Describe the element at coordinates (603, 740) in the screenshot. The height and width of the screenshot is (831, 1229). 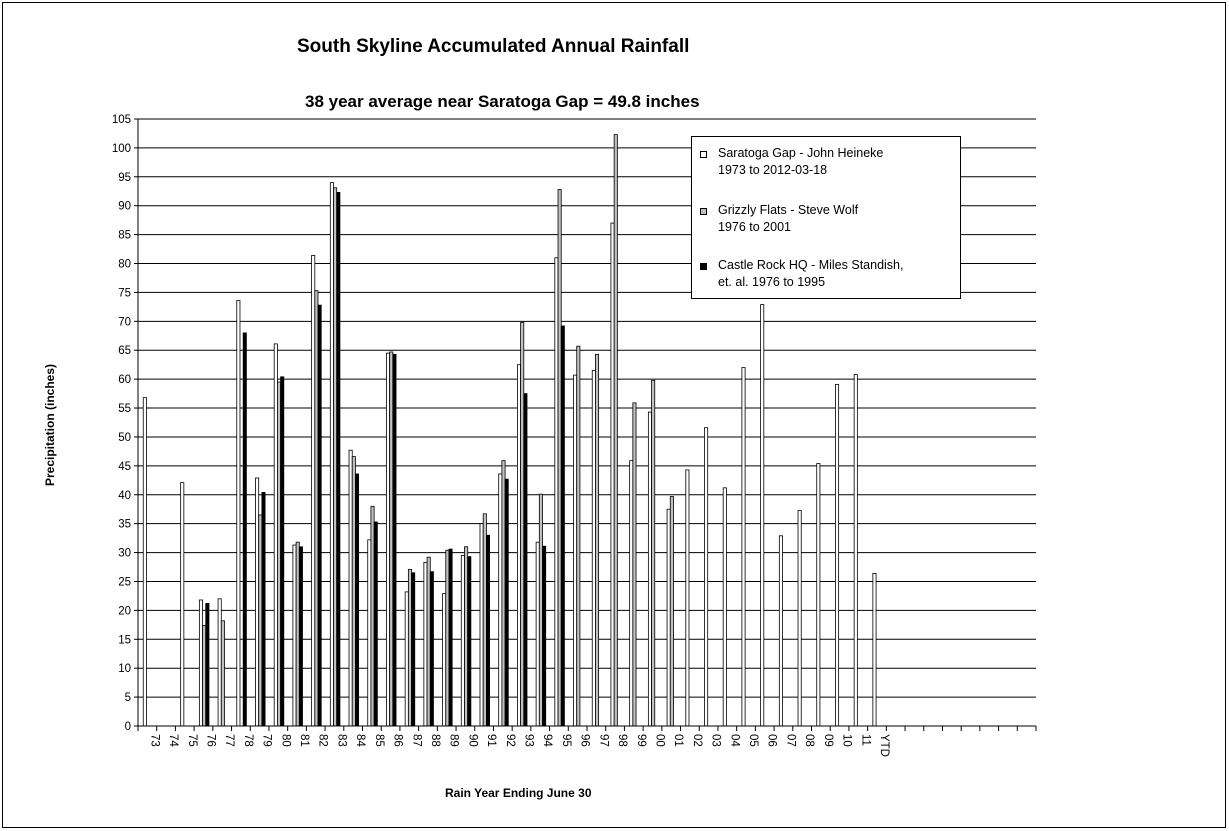
I see `x-tick-label: 97` at that location.